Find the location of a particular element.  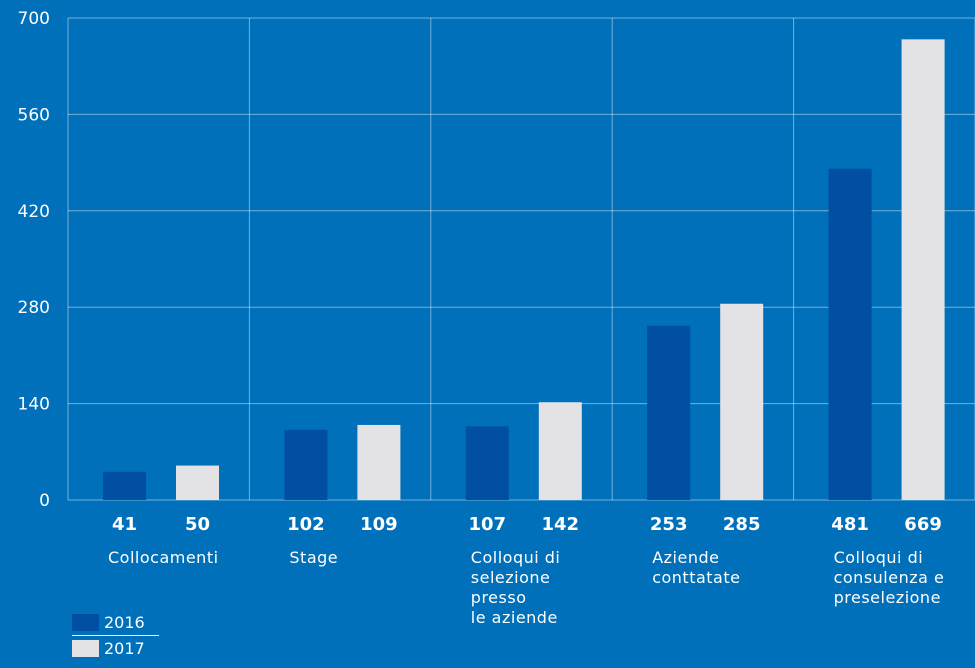

legend-item-2016: 2016 is located at coordinates (122, 625).